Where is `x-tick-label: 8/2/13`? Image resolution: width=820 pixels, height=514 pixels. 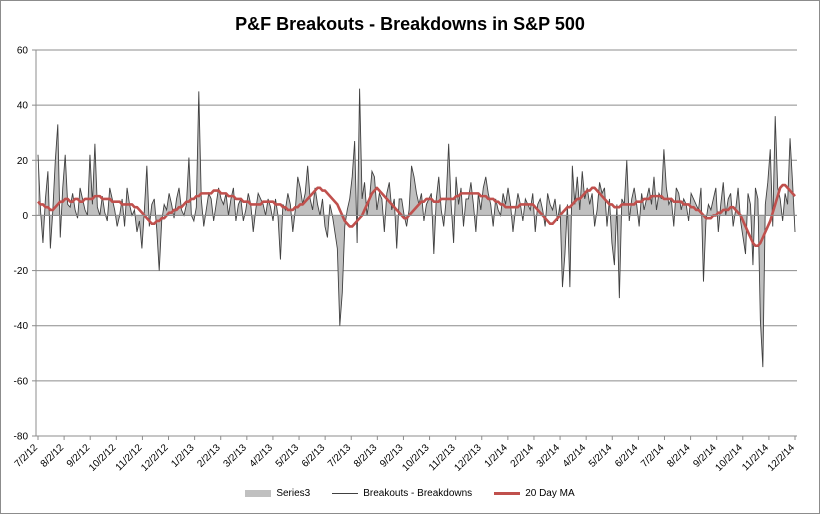
x-tick-label: 8/2/13 is located at coordinates (366, 456).